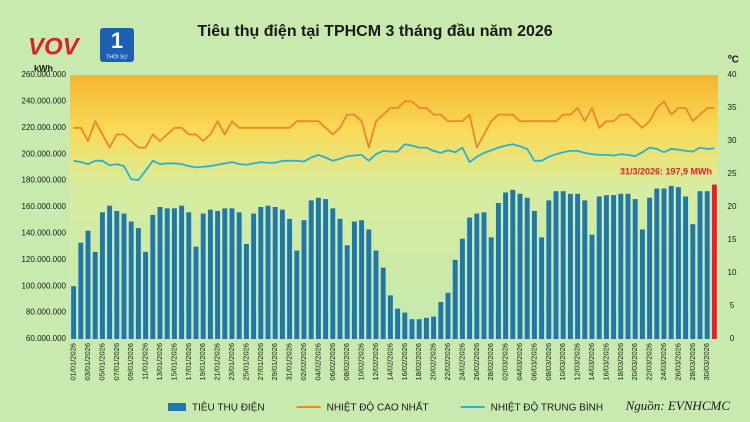 Image resolution: width=750 pixels, height=422 pixels. I want to click on logo-channel: 1, so click(117, 40).